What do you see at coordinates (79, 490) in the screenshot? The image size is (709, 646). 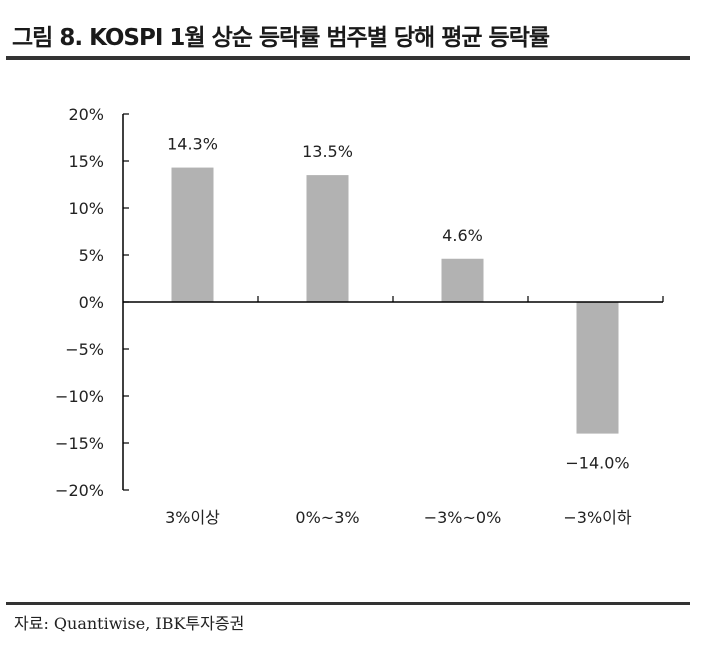 I see `y-tick-label: −20%` at bounding box center [79, 490].